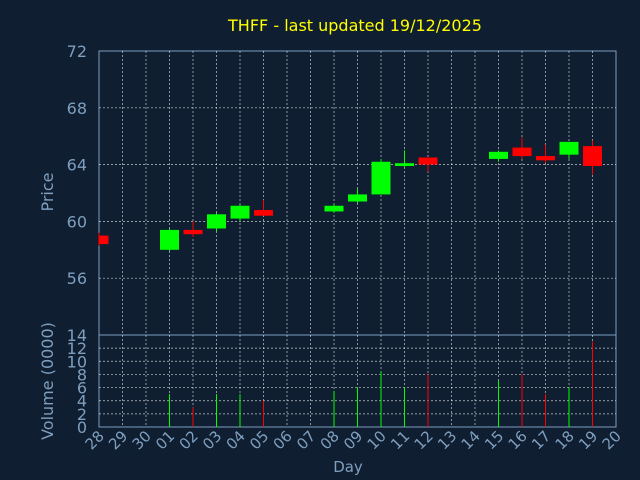  Describe the element at coordinates (77, 335) in the screenshot. I see `volume-tick-label: 14` at that location.